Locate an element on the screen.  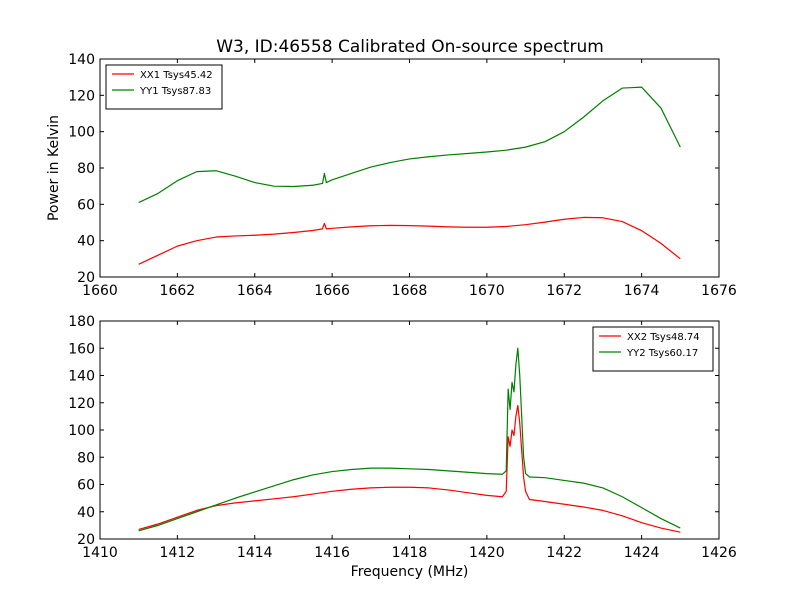
x-tick-label: 1410 is located at coordinates (100, 553).